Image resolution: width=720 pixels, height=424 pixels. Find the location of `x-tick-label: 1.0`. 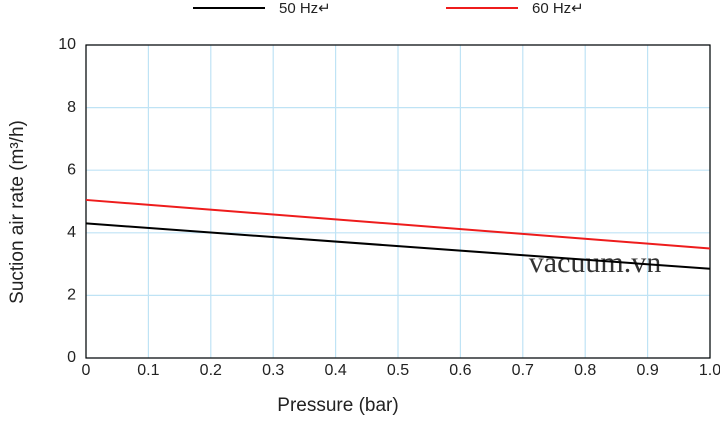

x-tick-label: 1.0 is located at coordinates (709, 370).